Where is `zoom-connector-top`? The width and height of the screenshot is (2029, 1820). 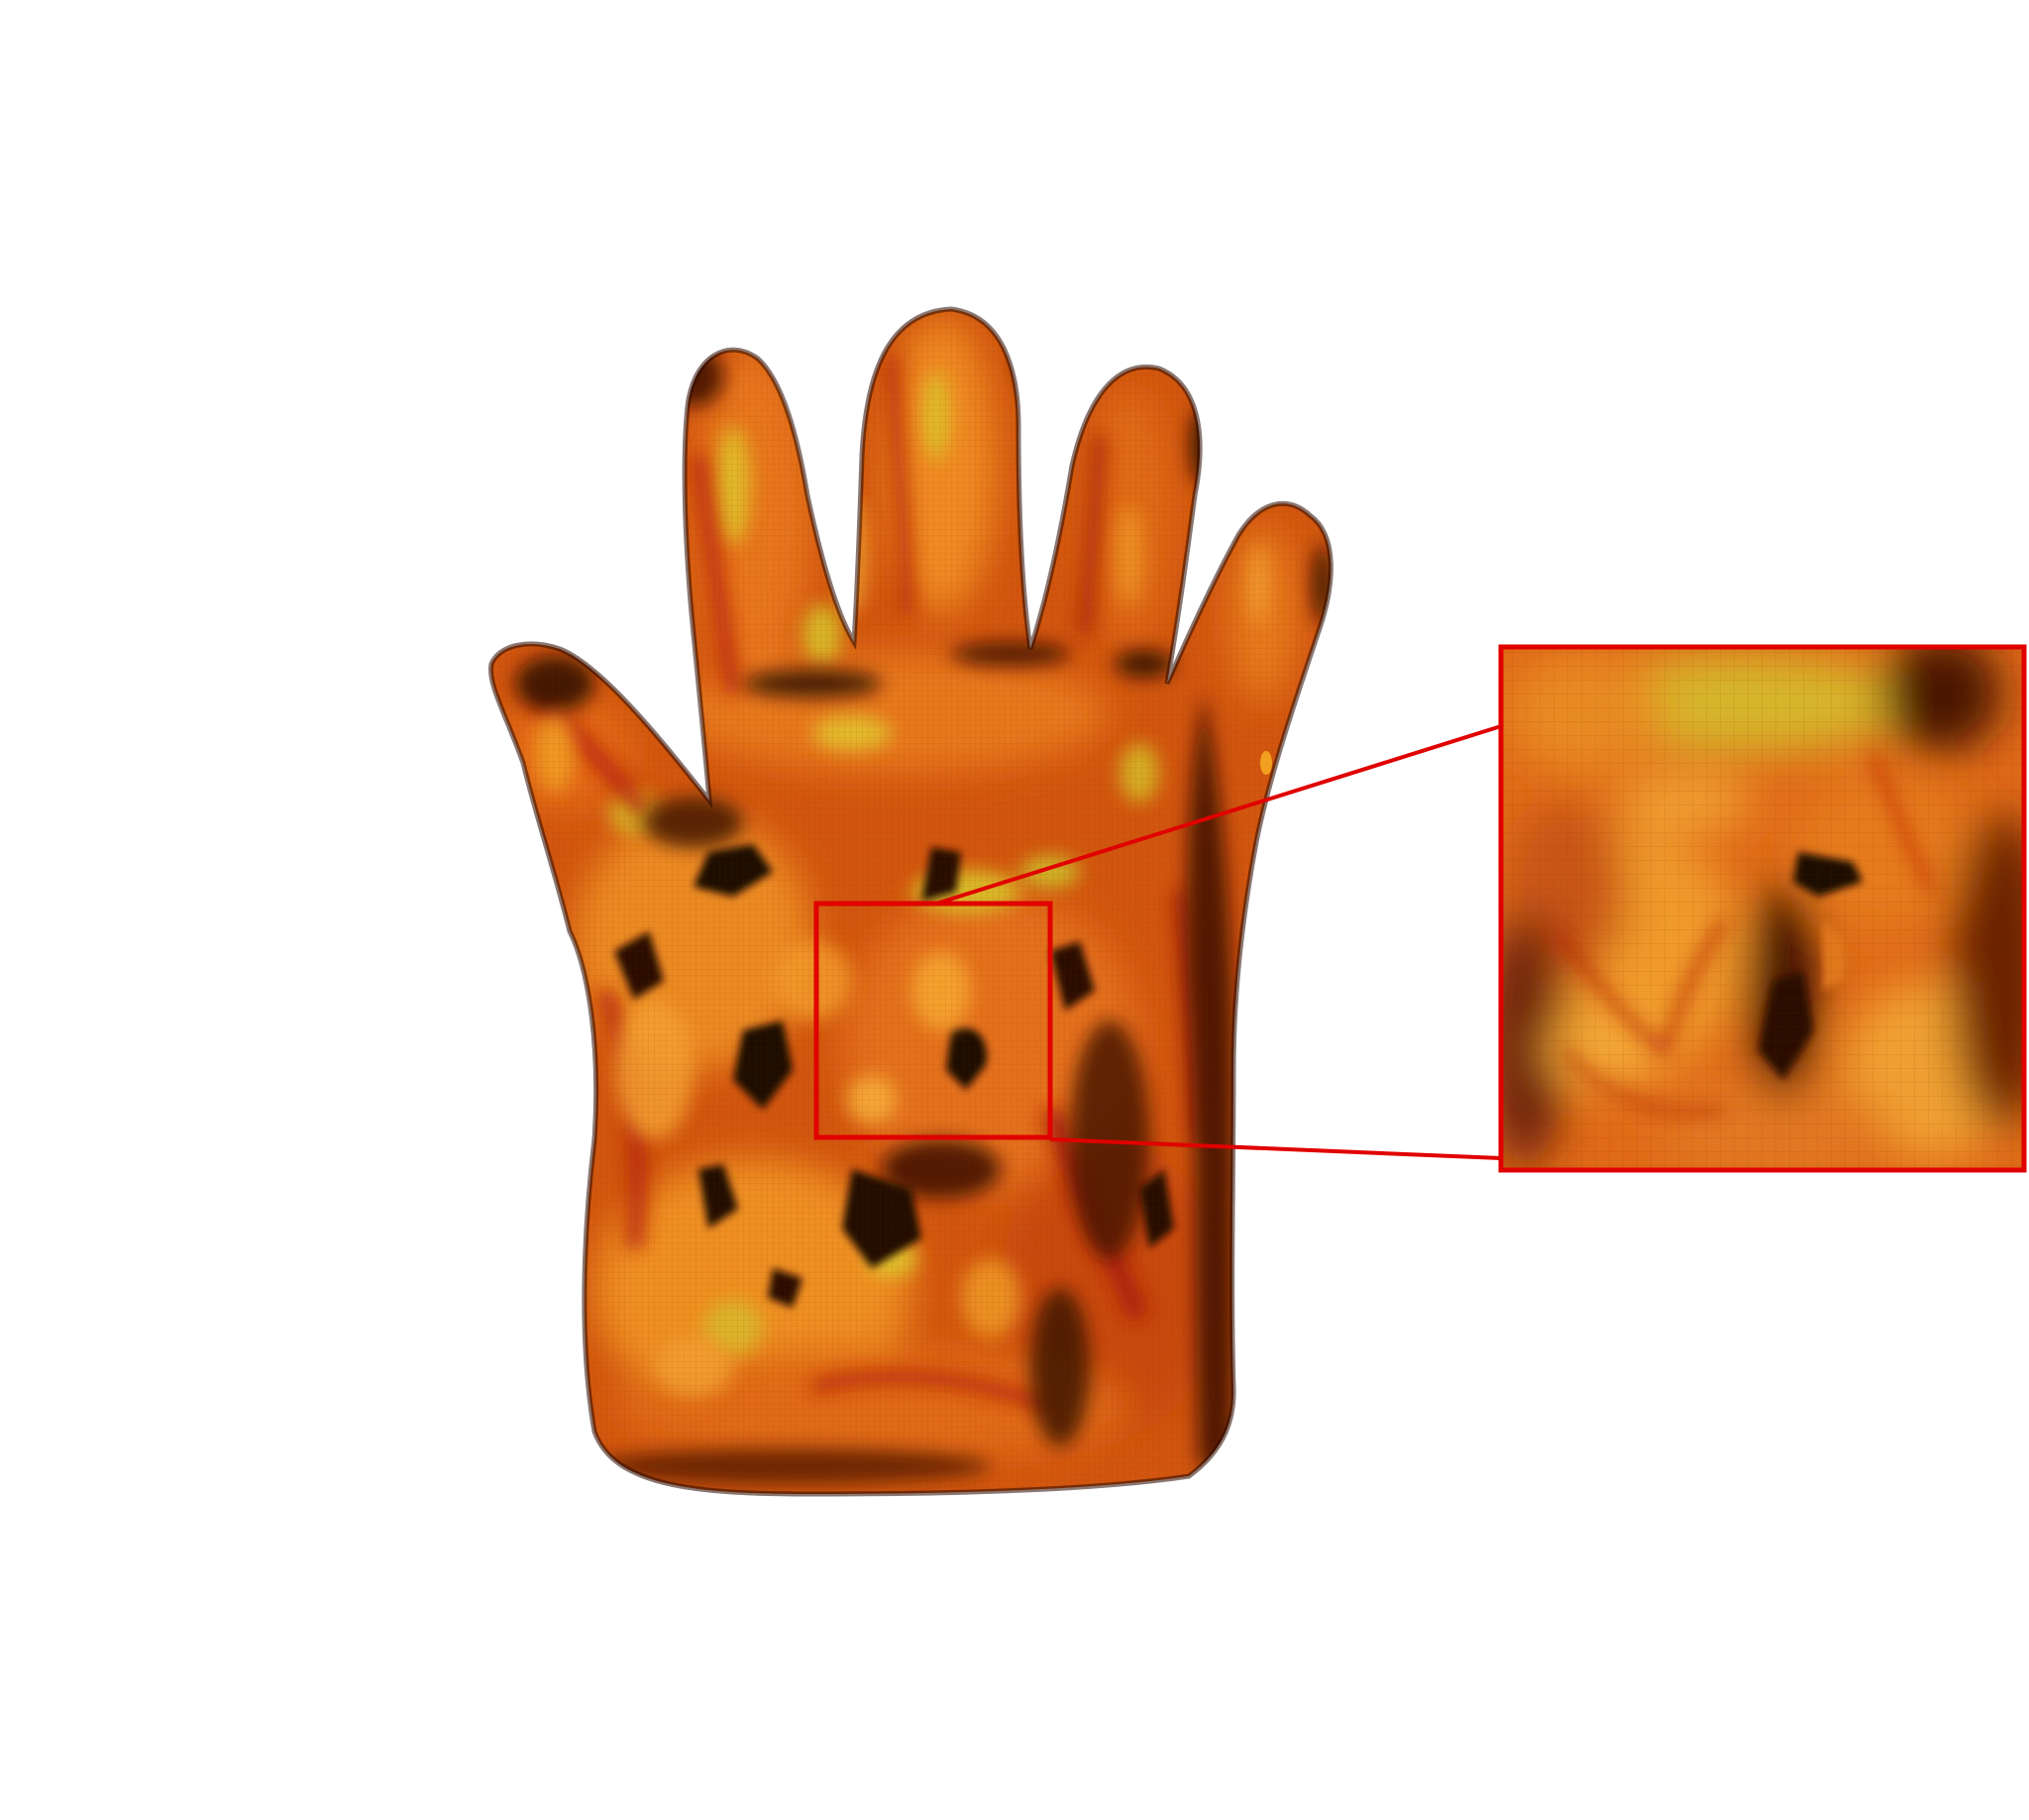 zoom-connector-top is located at coordinates (1218, 815).